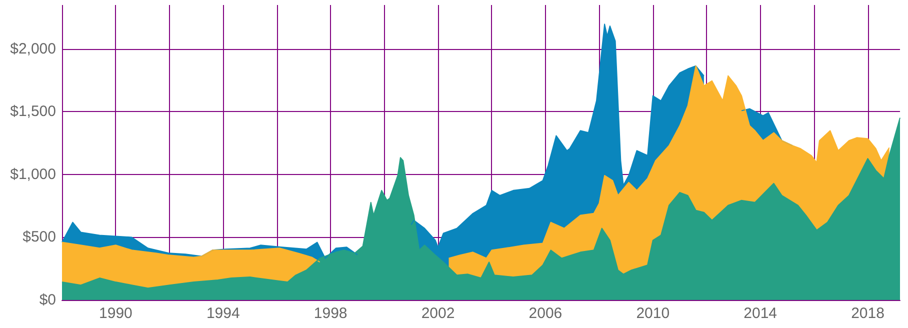 The width and height of the screenshot is (908, 328). Describe the element at coordinates (39, 237) in the screenshot. I see `y-tick-label: $500` at that location.